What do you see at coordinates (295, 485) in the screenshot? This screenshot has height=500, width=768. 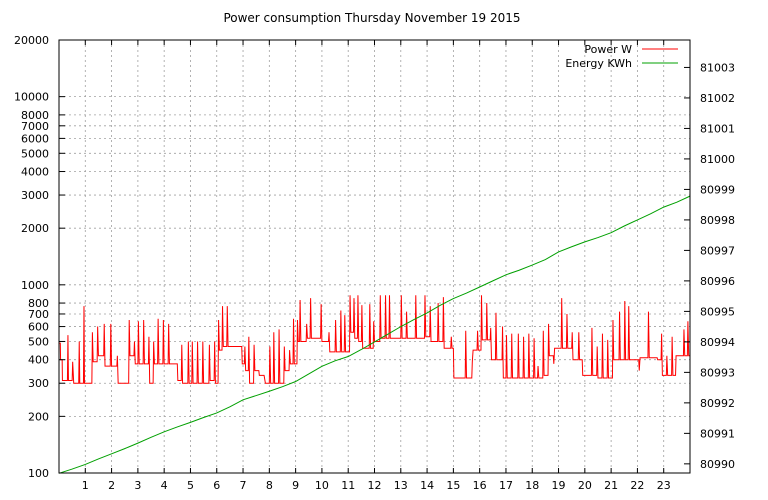 I see `x-tick-label: 9` at bounding box center [295, 485].